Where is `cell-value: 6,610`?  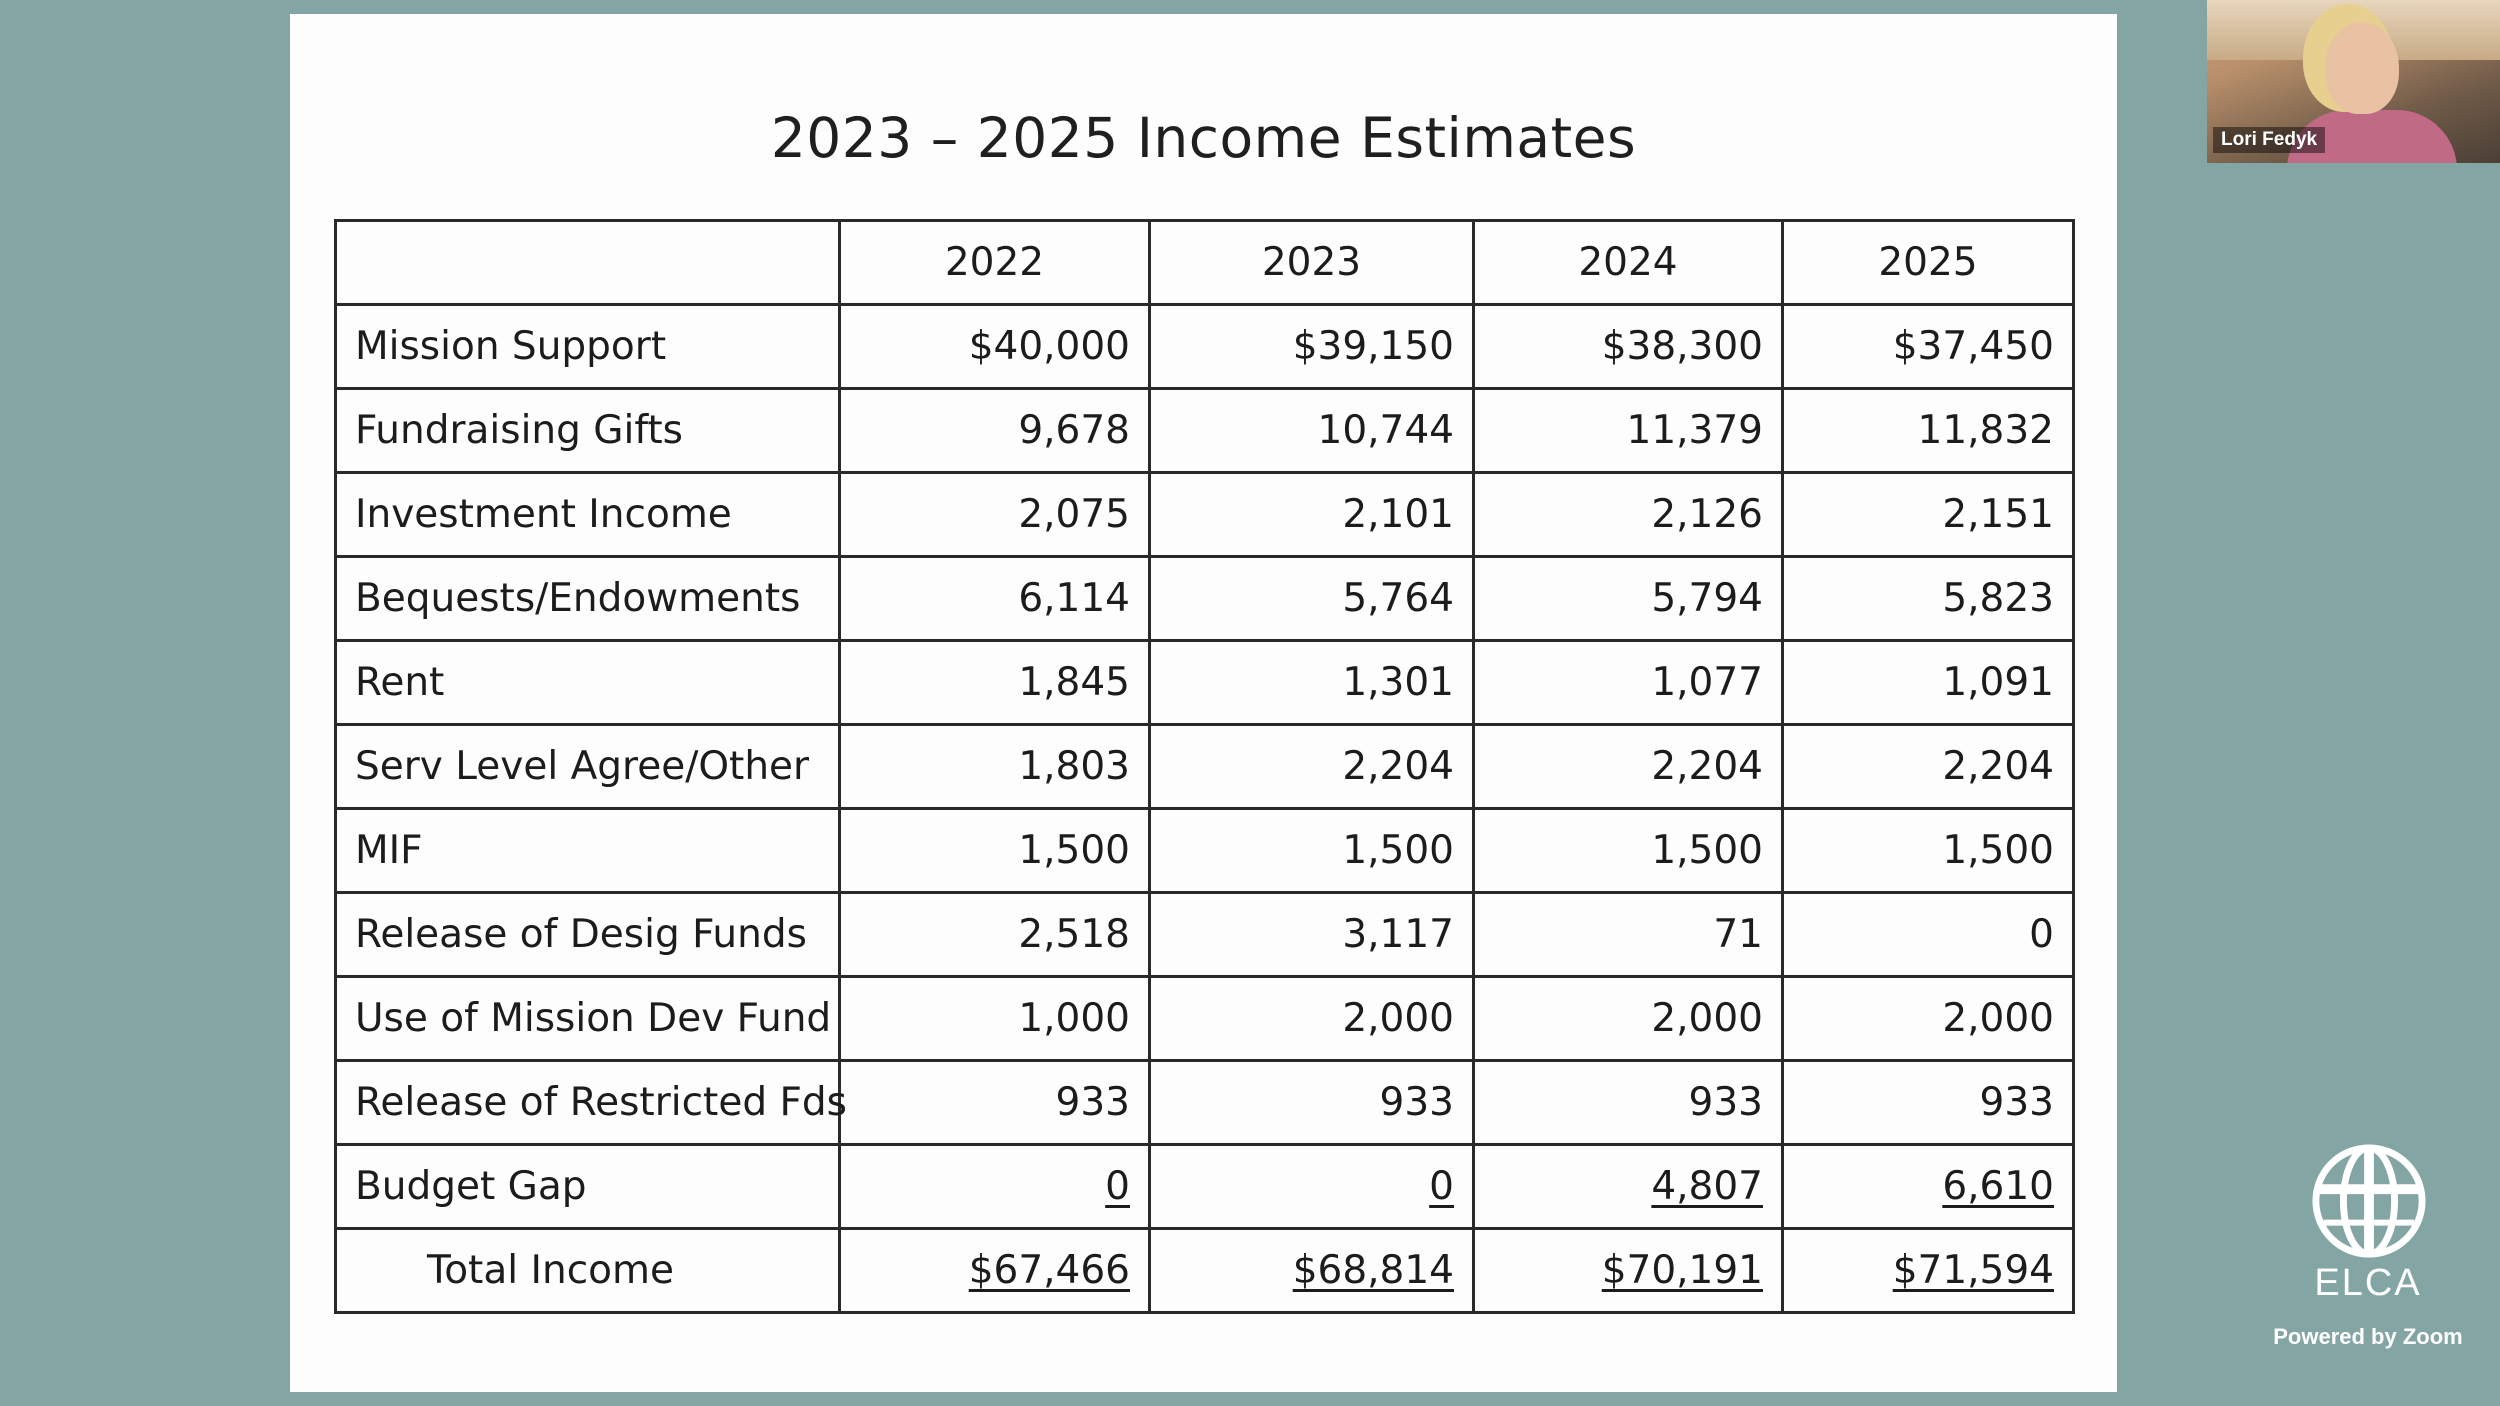
cell-value: 6,610 is located at coordinates (1928, 1186).